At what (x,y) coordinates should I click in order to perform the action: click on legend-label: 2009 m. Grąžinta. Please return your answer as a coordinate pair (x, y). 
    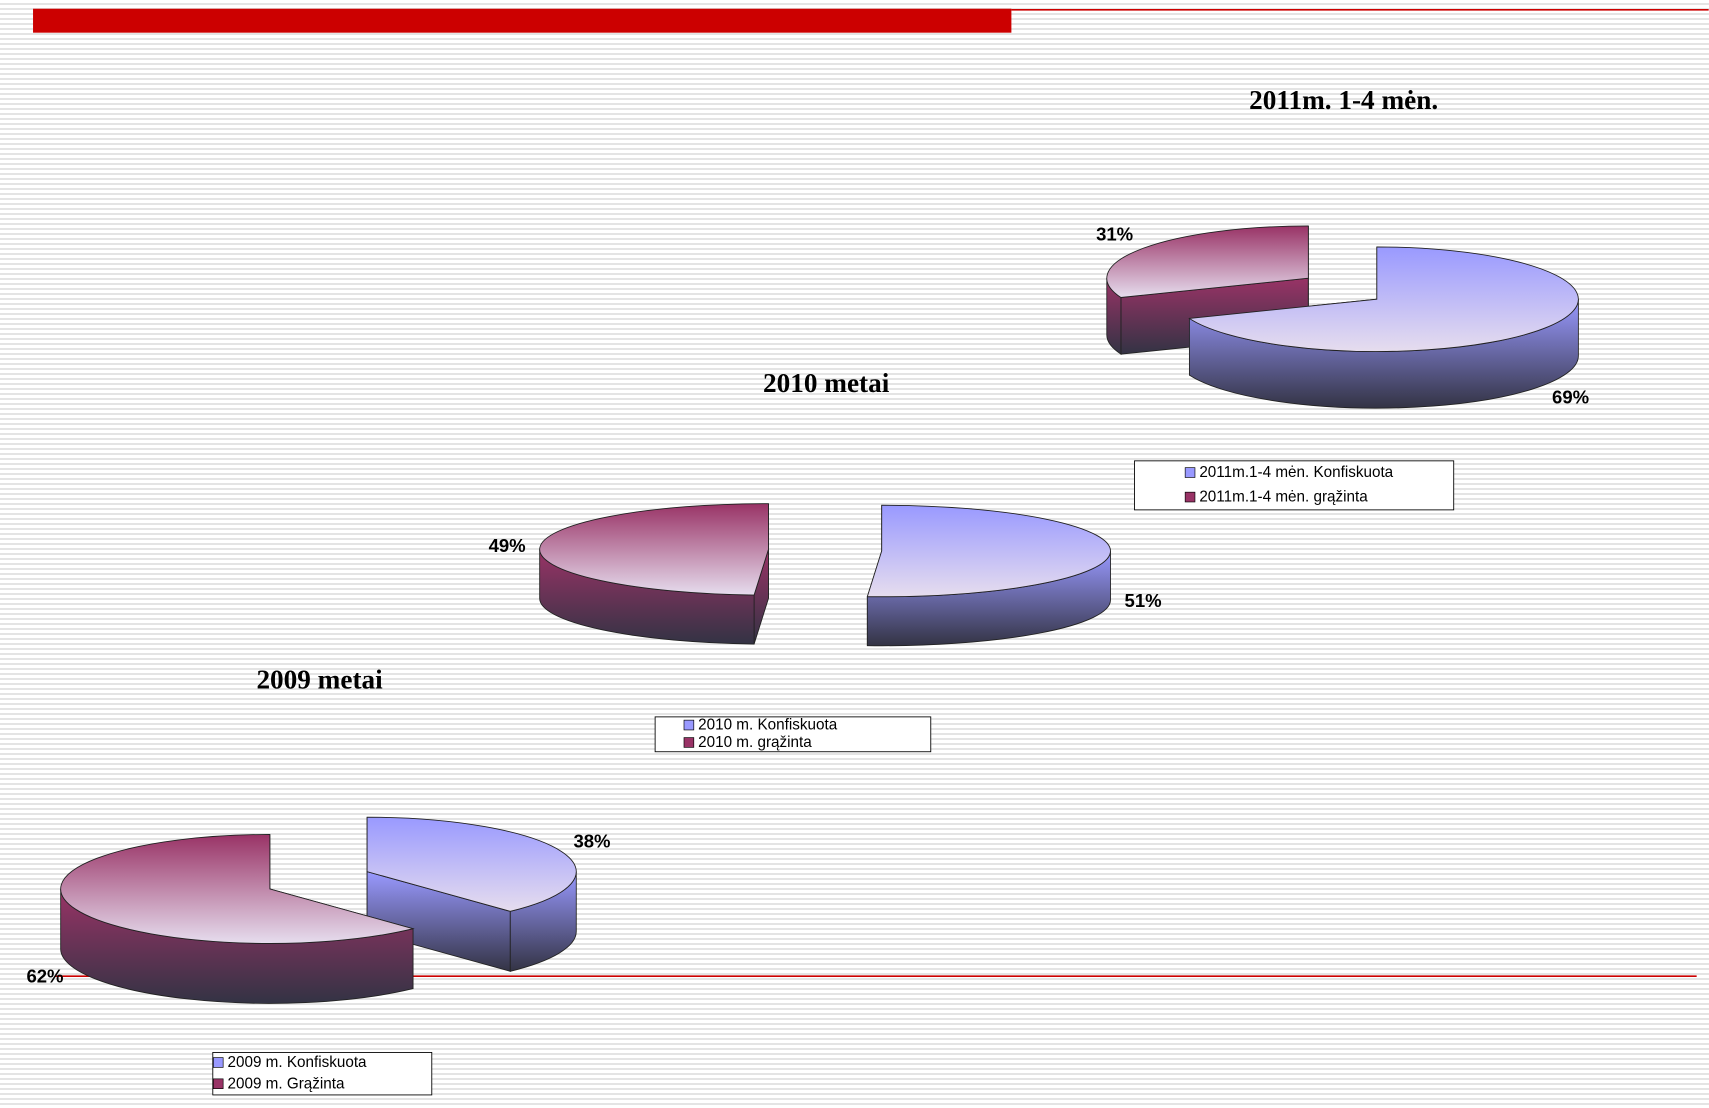
    Looking at the image, I should click on (286, 1083).